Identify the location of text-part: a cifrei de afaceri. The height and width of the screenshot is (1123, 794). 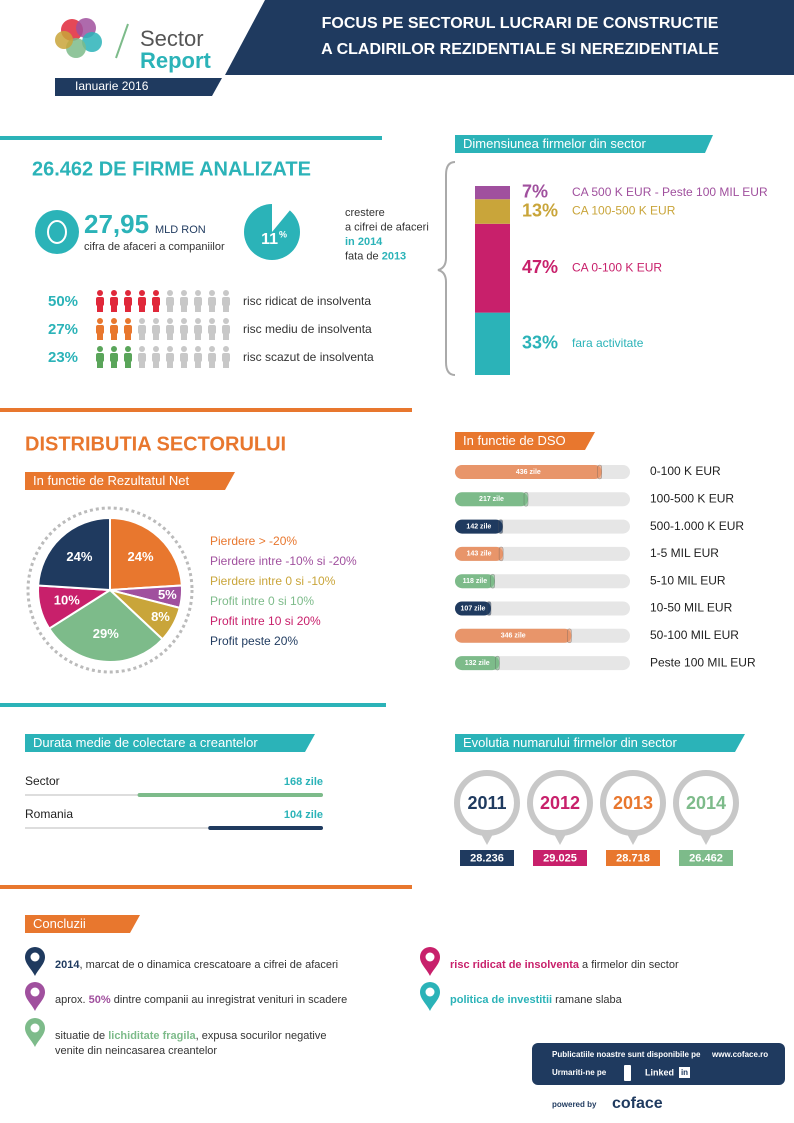
(387, 227).